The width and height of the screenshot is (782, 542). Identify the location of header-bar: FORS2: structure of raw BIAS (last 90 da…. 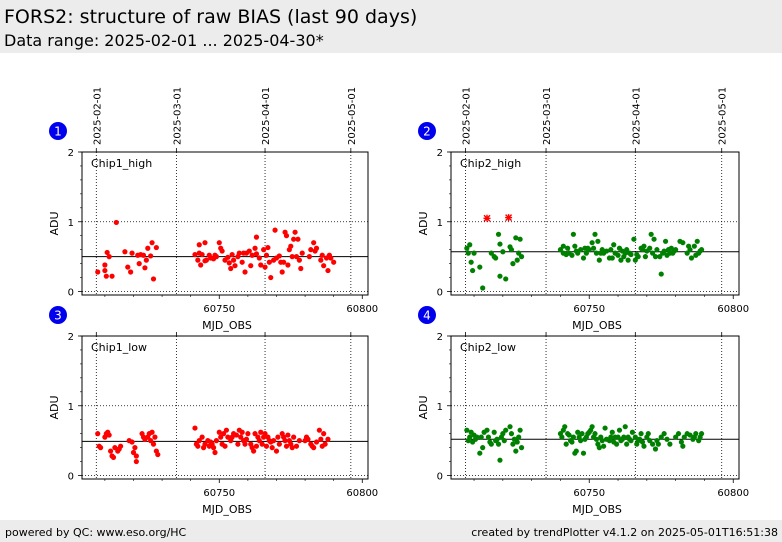
(391, 26).